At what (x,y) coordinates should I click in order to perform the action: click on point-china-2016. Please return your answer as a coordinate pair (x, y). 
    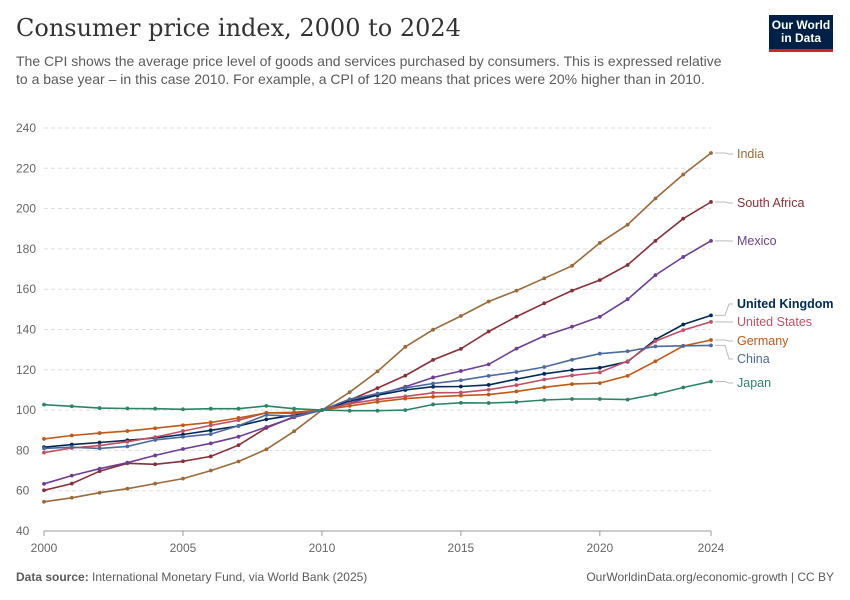
    Looking at the image, I should click on (488, 375).